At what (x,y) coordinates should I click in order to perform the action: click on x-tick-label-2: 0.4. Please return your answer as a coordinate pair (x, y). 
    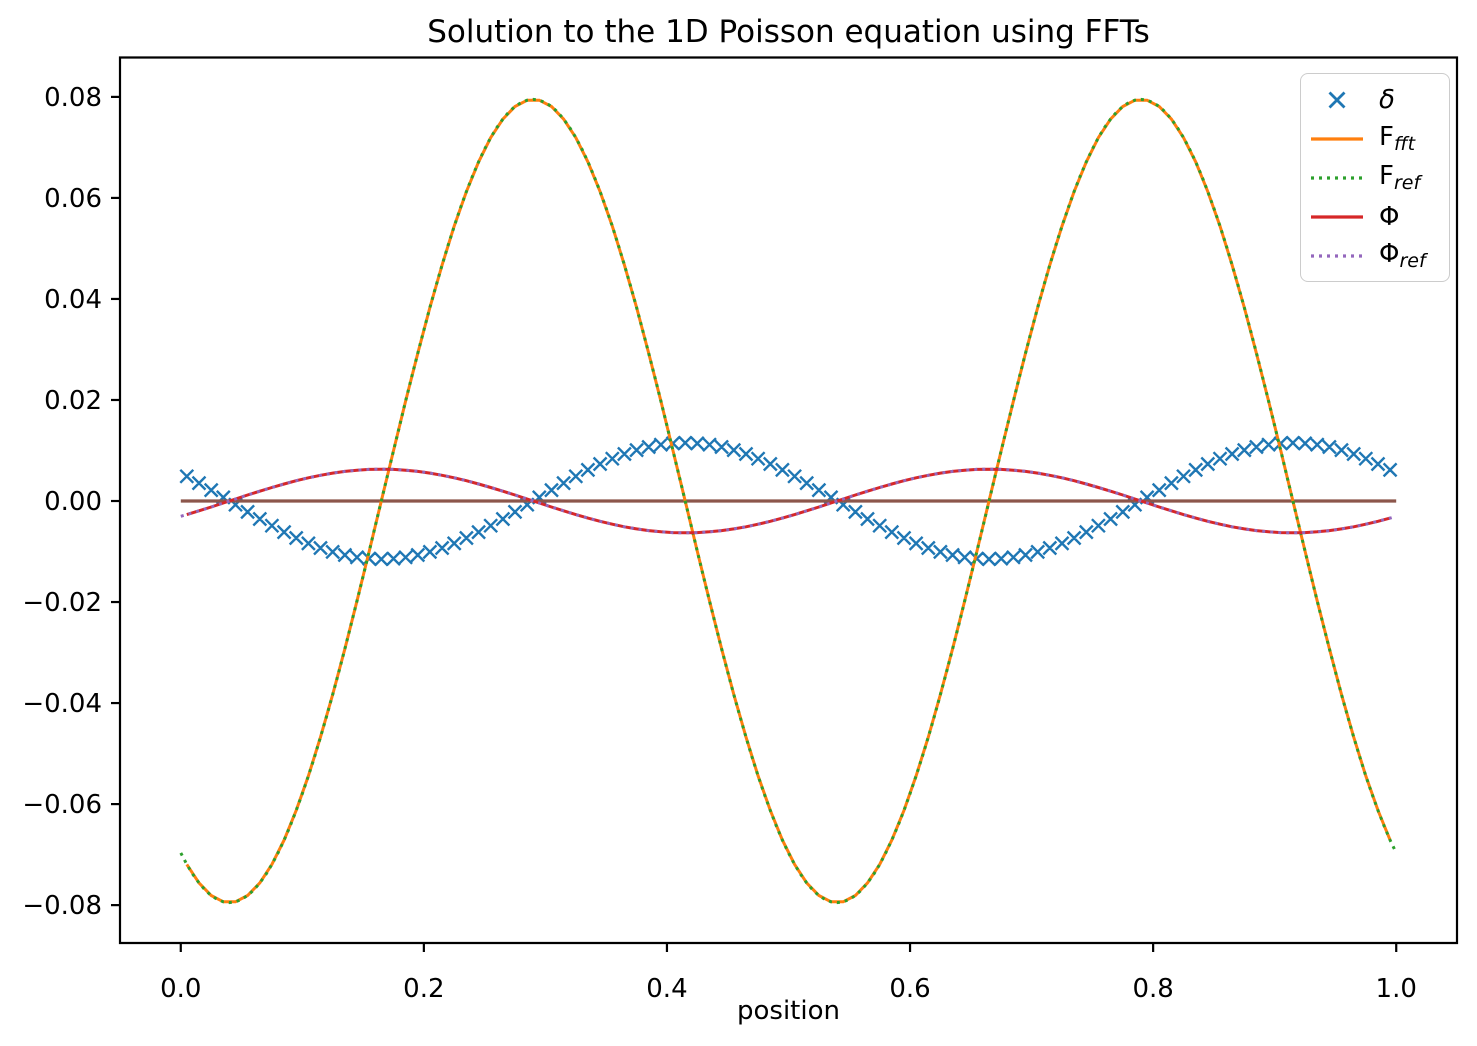
    Looking at the image, I should click on (666, 989).